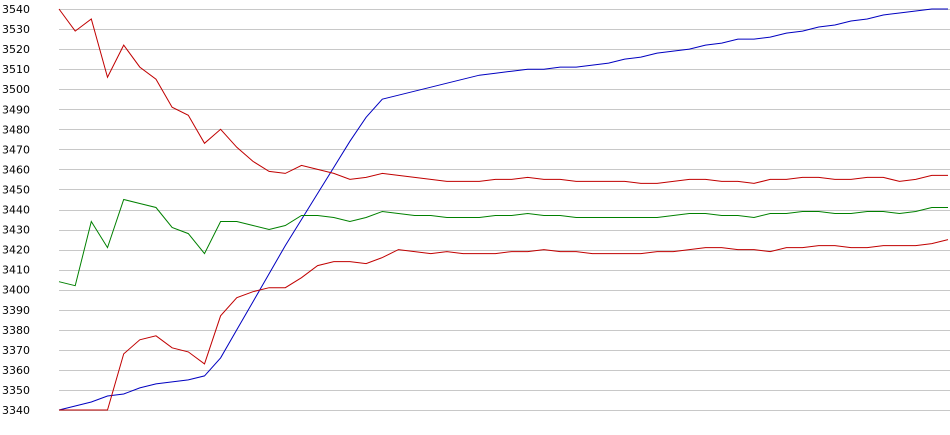 Image resolution: width=950 pixels, height=435 pixels. What do you see at coordinates (16, 410) in the screenshot?
I see `y-tick-label: 3340` at bounding box center [16, 410].